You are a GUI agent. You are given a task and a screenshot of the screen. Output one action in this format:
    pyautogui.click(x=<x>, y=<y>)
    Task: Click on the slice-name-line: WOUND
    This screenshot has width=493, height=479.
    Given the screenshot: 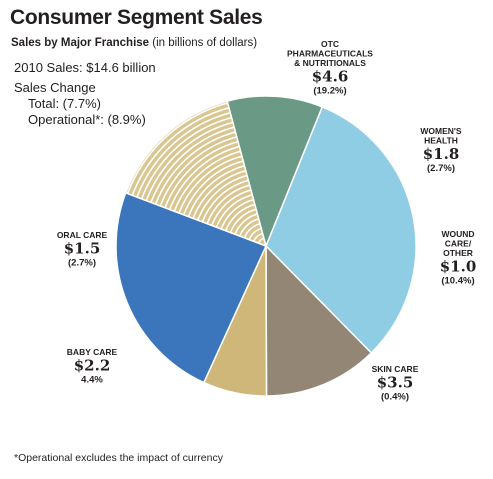 What is the action you would take?
    pyautogui.click(x=457, y=234)
    